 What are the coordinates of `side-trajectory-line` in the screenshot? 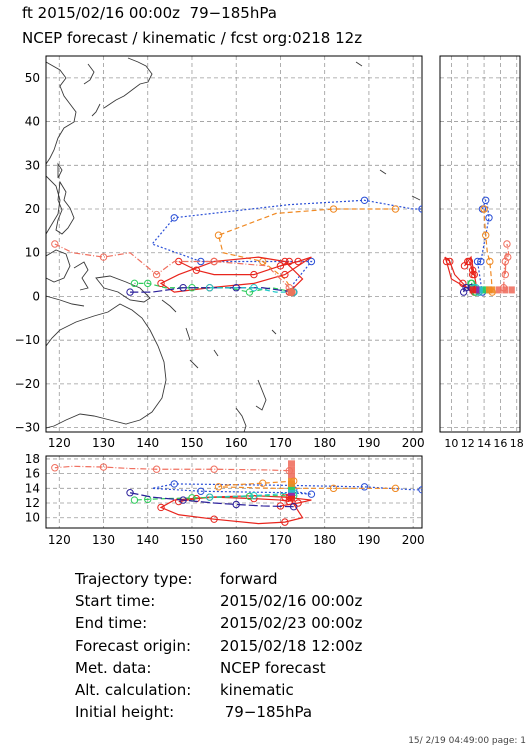 It's located at (483, 245).